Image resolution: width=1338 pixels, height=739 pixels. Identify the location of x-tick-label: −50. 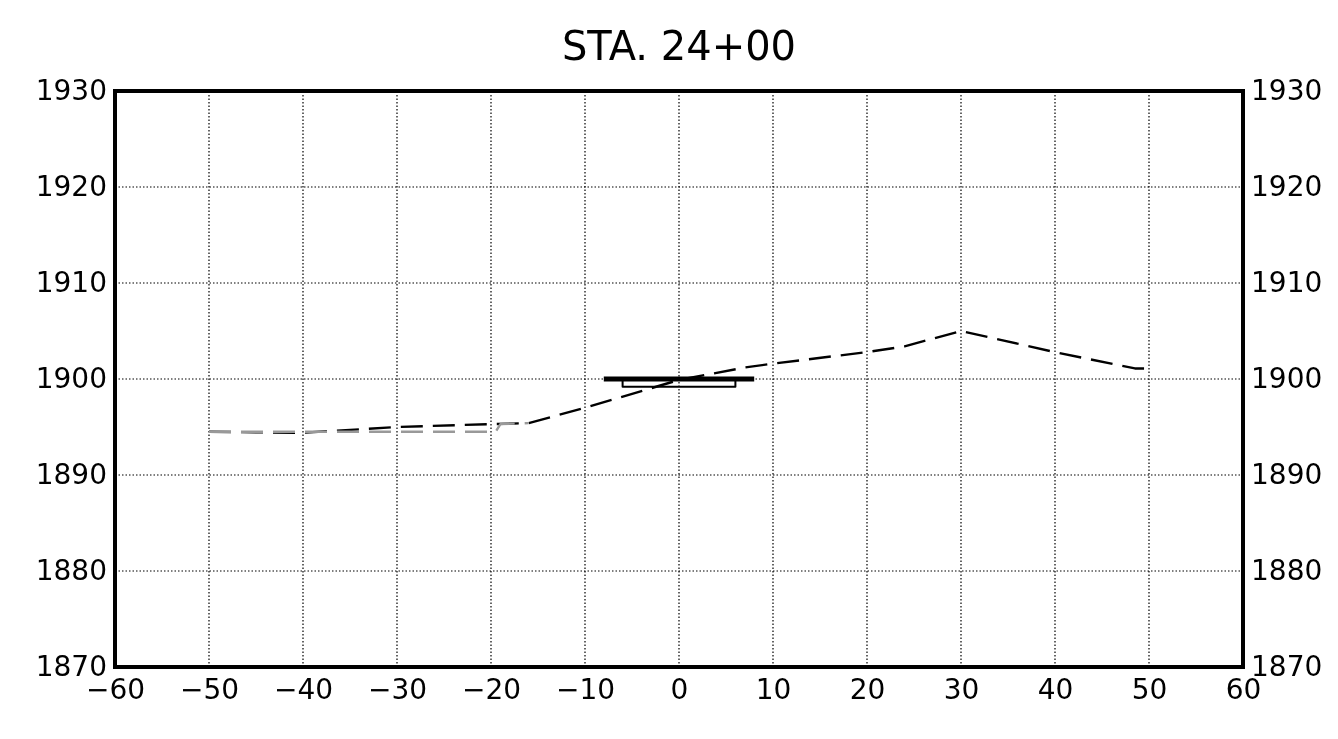
(209, 689).